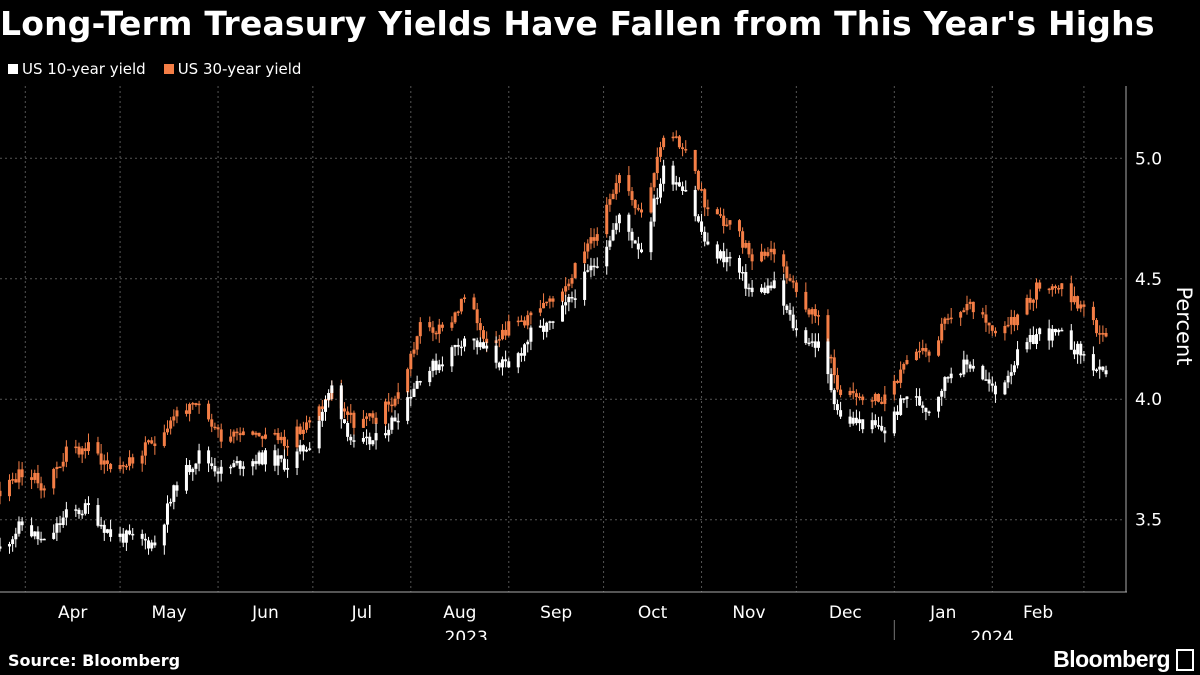  Describe the element at coordinates (845, 613) in the screenshot. I see `month-label: Dec` at that location.